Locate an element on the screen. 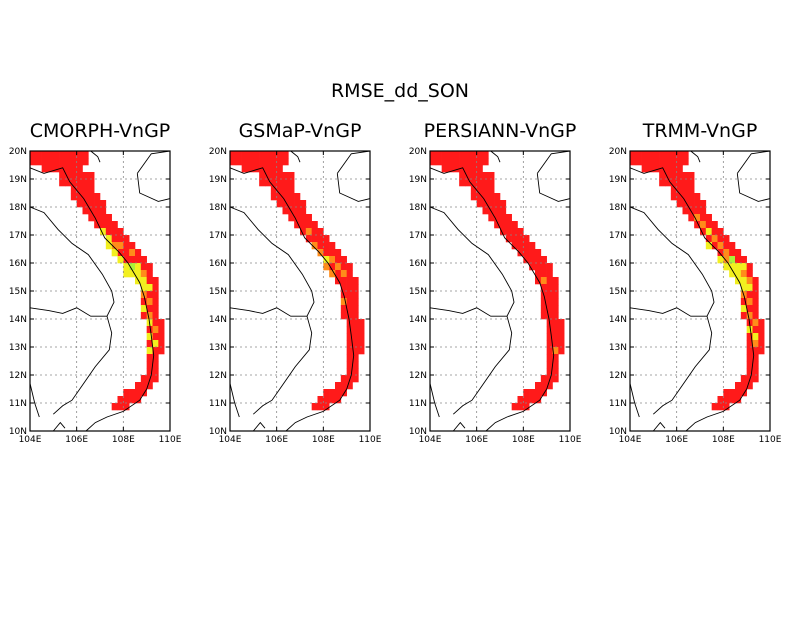  lat-tick-label: 17N is located at coordinates (18, 236).